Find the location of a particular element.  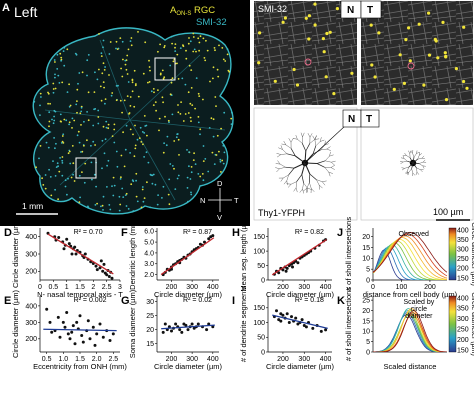

compass-n: N is located at coordinates (202, 200).